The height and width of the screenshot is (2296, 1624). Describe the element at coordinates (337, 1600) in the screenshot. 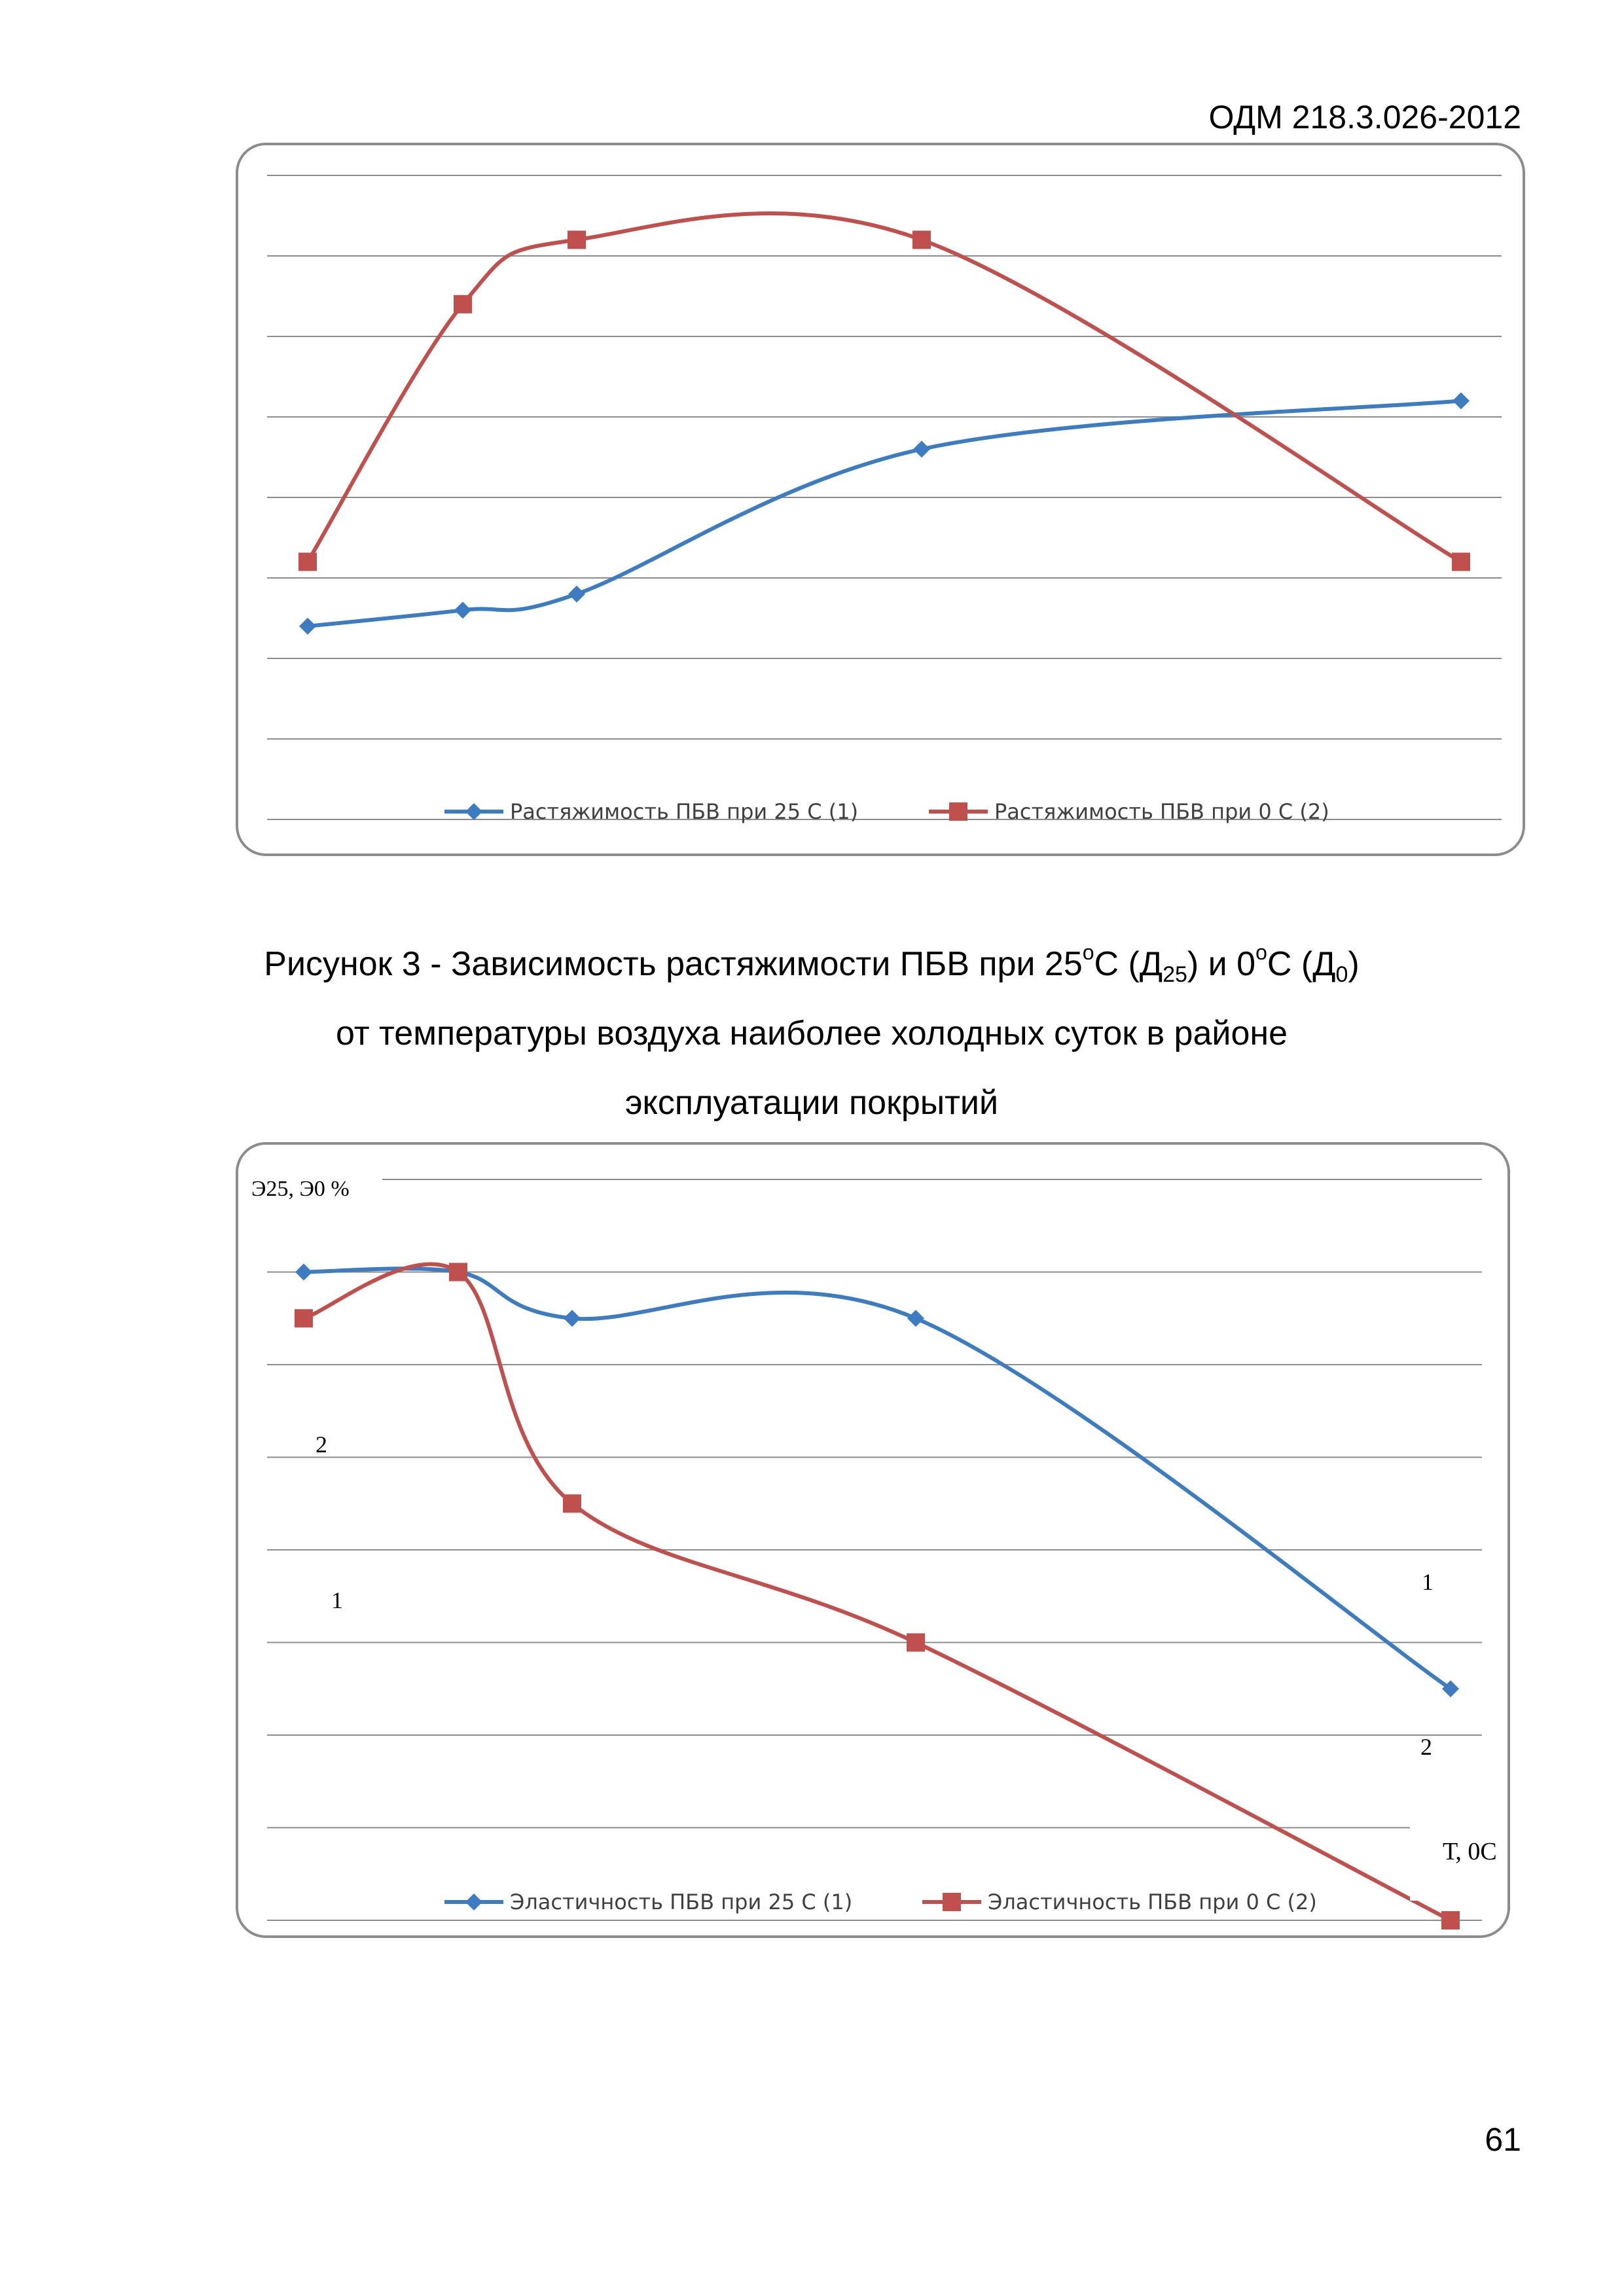

I see `annotation-1-left: 1` at that location.